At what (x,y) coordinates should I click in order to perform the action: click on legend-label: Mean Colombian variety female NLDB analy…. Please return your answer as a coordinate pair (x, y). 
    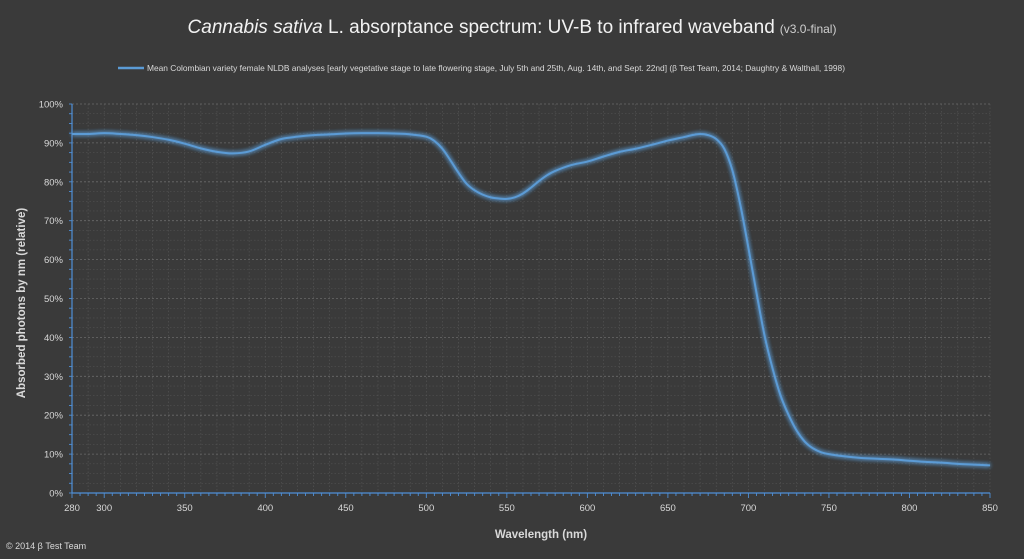
    Looking at the image, I should click on (496, 68).